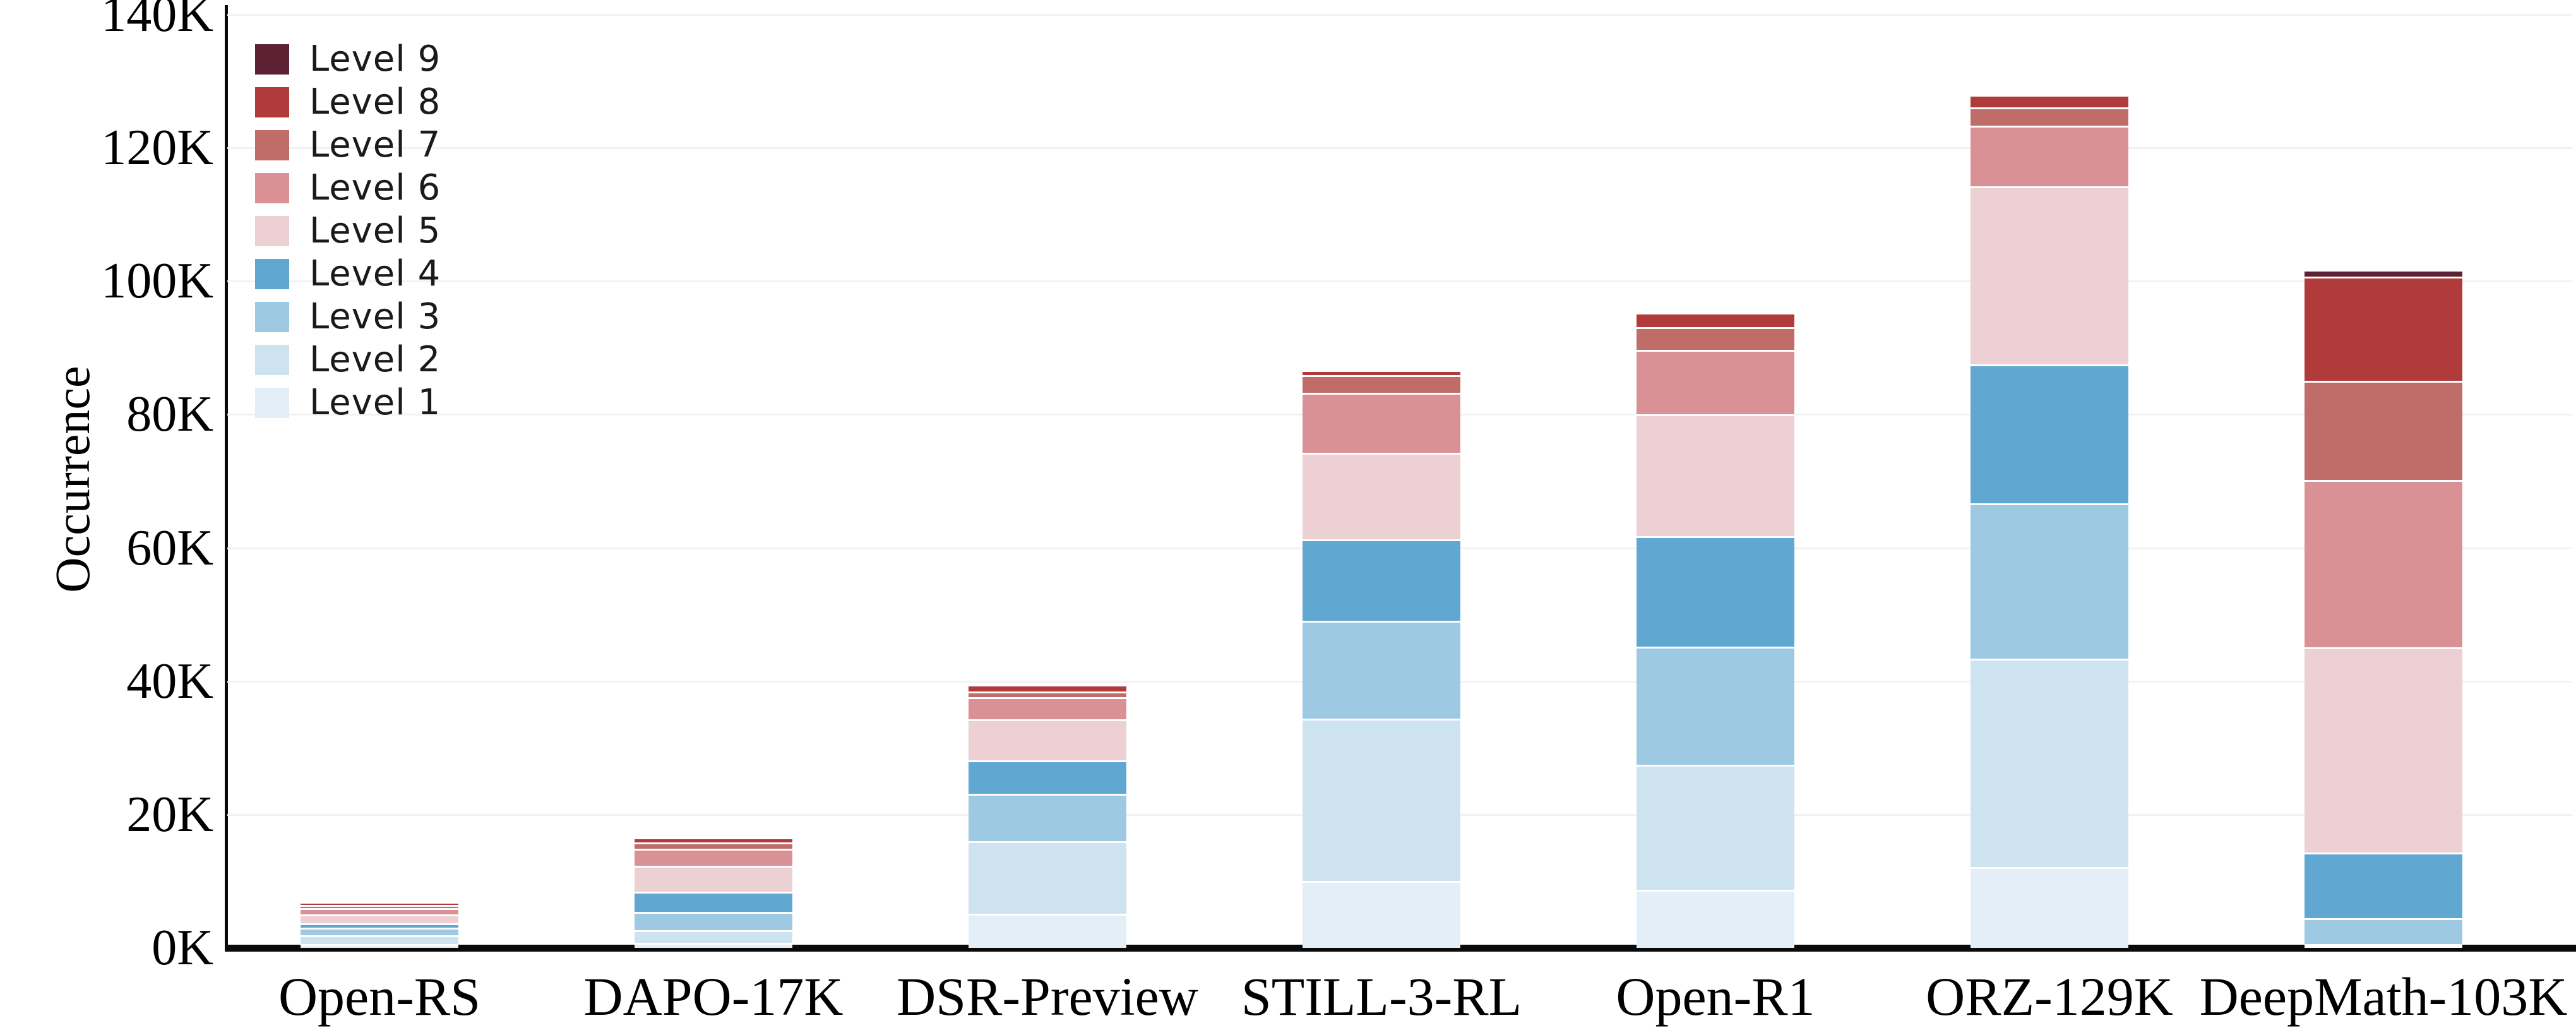 The image size is (2576, 1035). What do you see at coordinates (375, 359) in the screenshot?
I see `legend-label: Level 2` at bounding box center [375, 359].